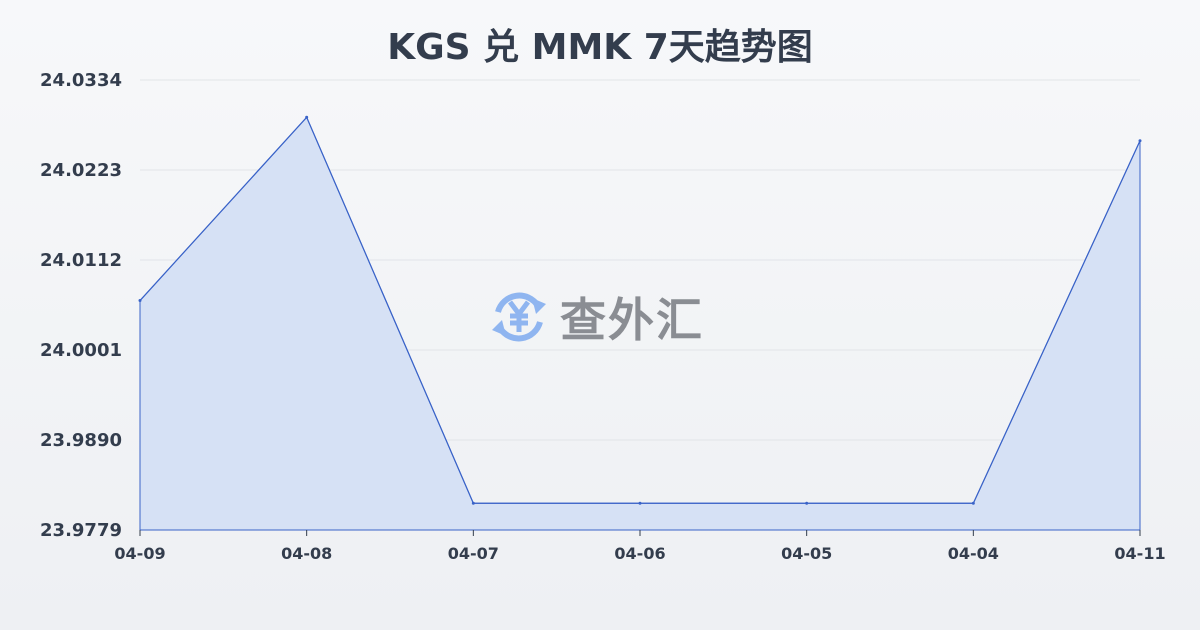  Describe the element at coordinates (81, 80) in the screenshot. I see `y-tick-label: 24.0334` at that location.